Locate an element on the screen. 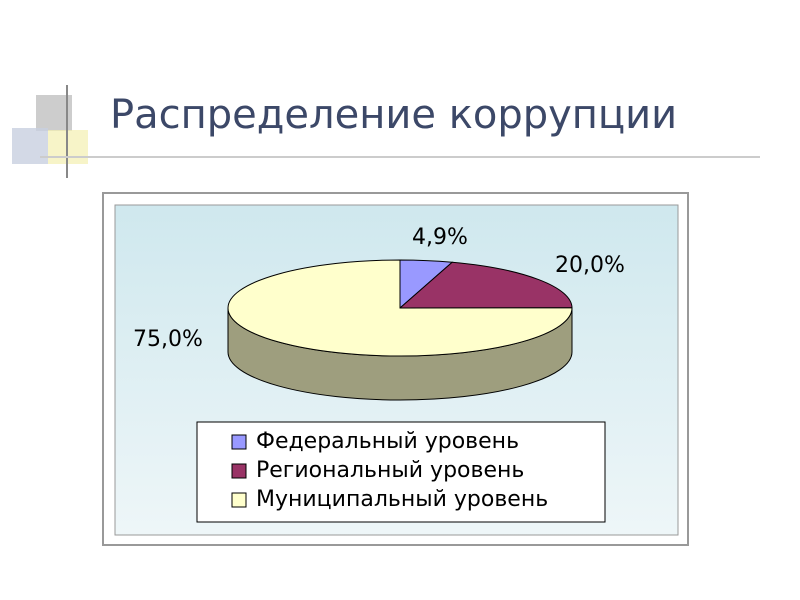  decoration is located at coordinates (386, 131).